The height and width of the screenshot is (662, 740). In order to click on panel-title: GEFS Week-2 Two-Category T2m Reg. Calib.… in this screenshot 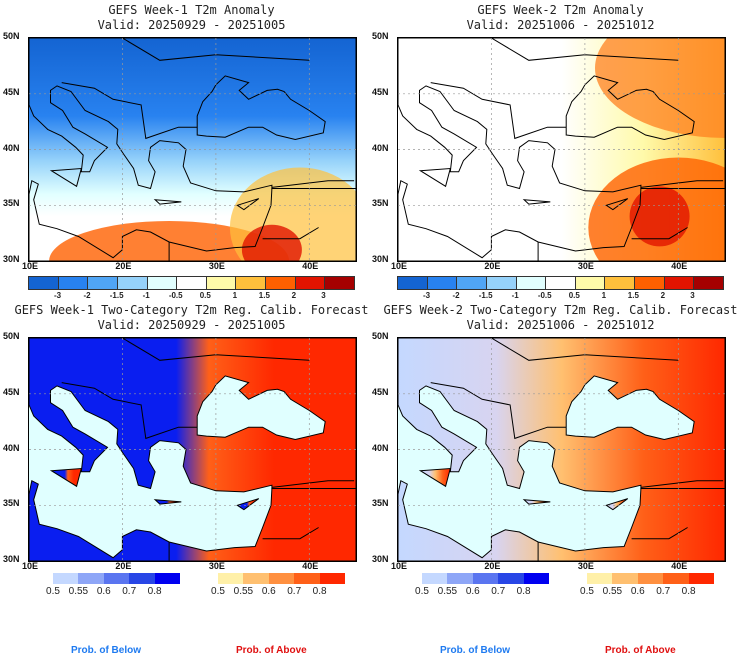, I will do `click(560, 310)`.